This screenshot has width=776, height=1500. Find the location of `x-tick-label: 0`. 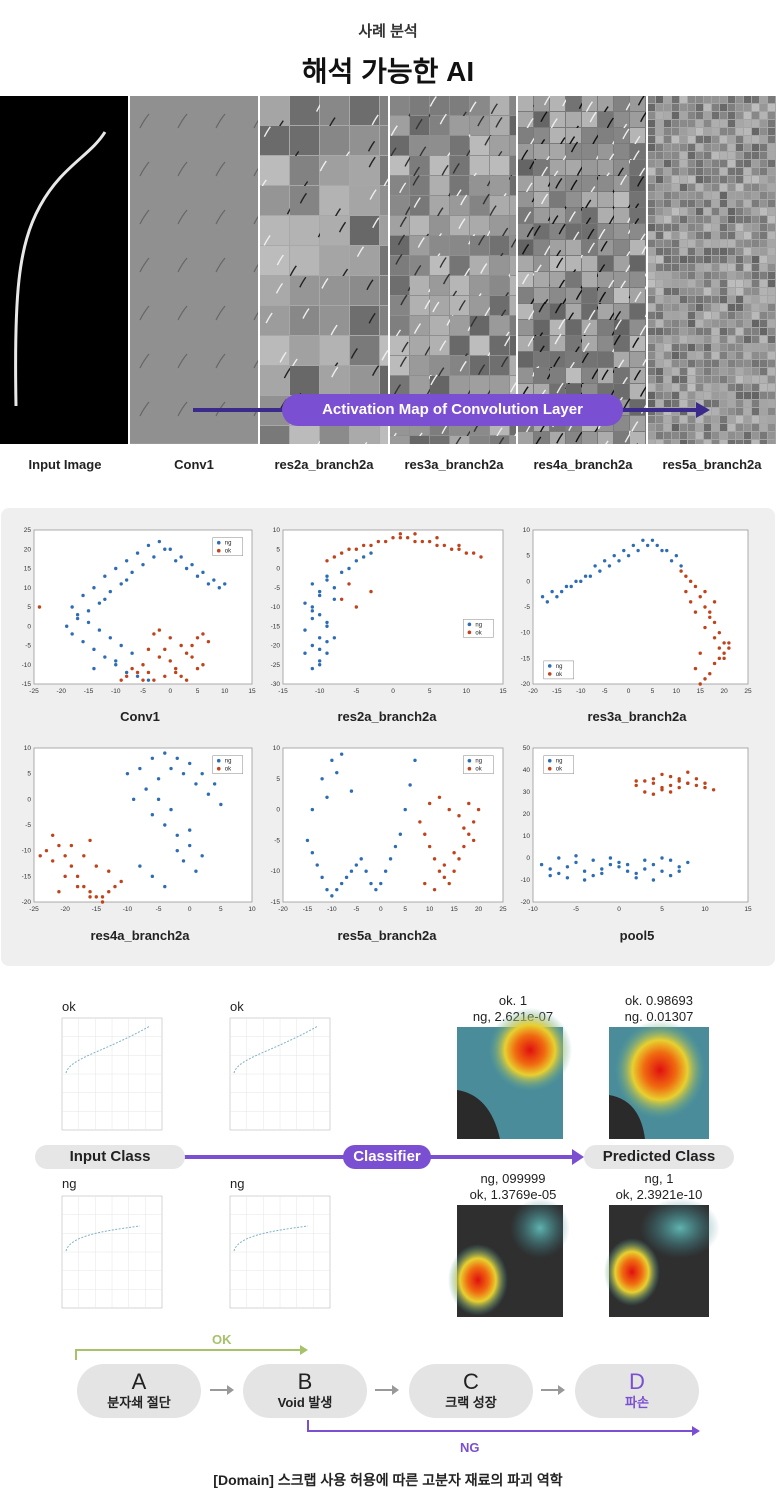

x-tick-label: 0 is located at coordinates (393, 691).